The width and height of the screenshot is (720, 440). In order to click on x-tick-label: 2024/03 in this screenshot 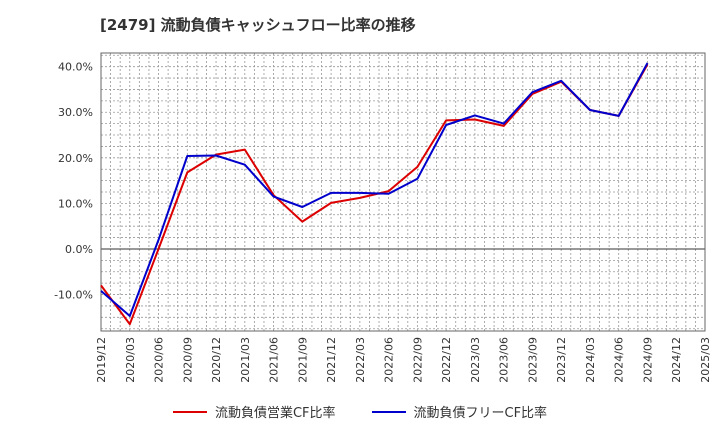, I will do `click(590, 360)`.